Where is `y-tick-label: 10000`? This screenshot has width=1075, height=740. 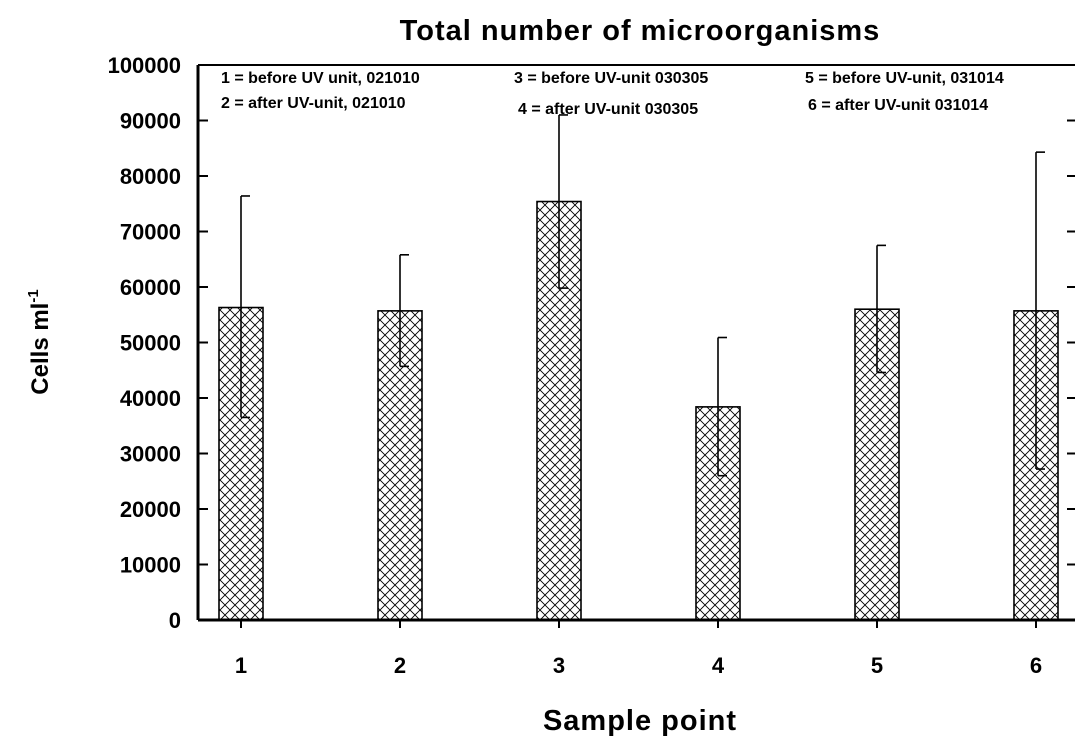 y-tick-label: 10000 is located at coordinates (150, 565).